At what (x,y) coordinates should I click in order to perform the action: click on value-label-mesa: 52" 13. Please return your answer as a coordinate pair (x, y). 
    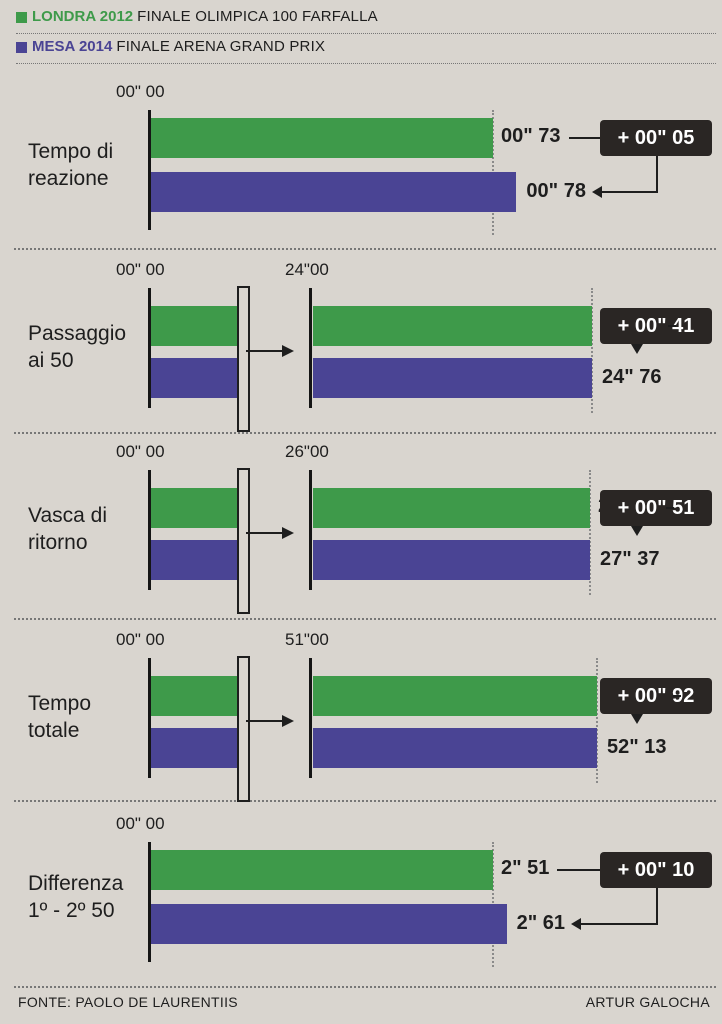
    Looking at the image, I should click on (637, 747).